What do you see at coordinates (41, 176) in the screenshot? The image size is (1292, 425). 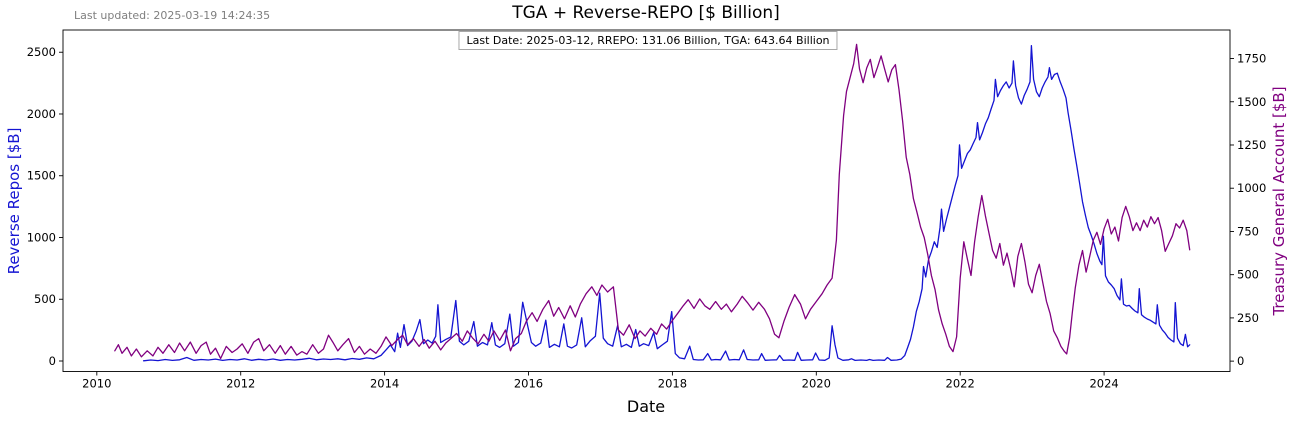 I see `left-tick-label: 1500` at bounding box center [41, 176].